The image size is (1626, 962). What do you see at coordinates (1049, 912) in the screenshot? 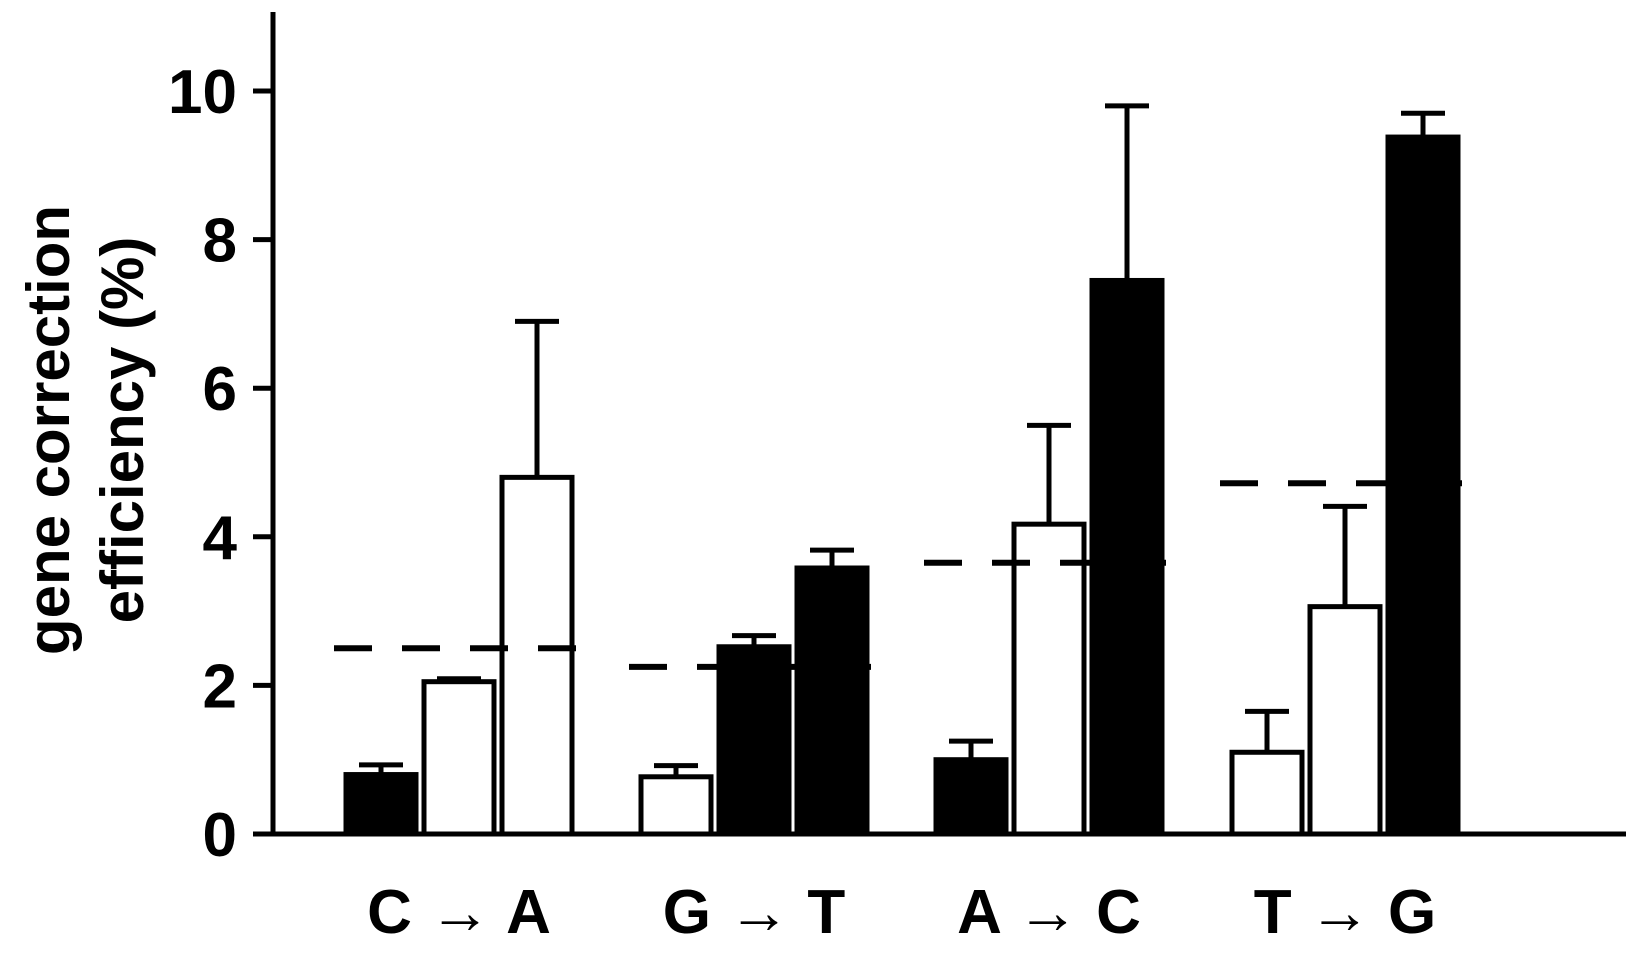
I see `x-category-label: A → C` at bounding box center [1049, 912].